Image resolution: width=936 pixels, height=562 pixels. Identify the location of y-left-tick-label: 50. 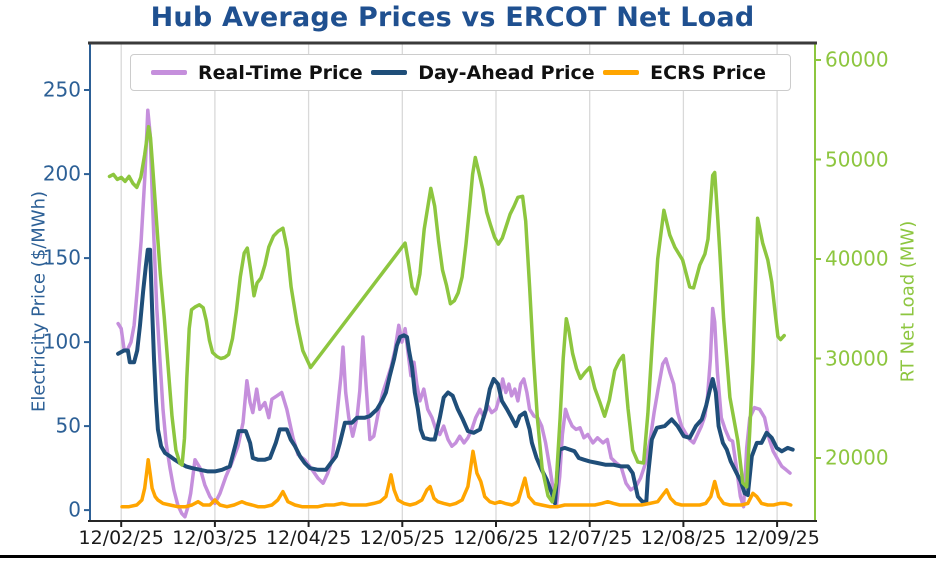
(68, 425).